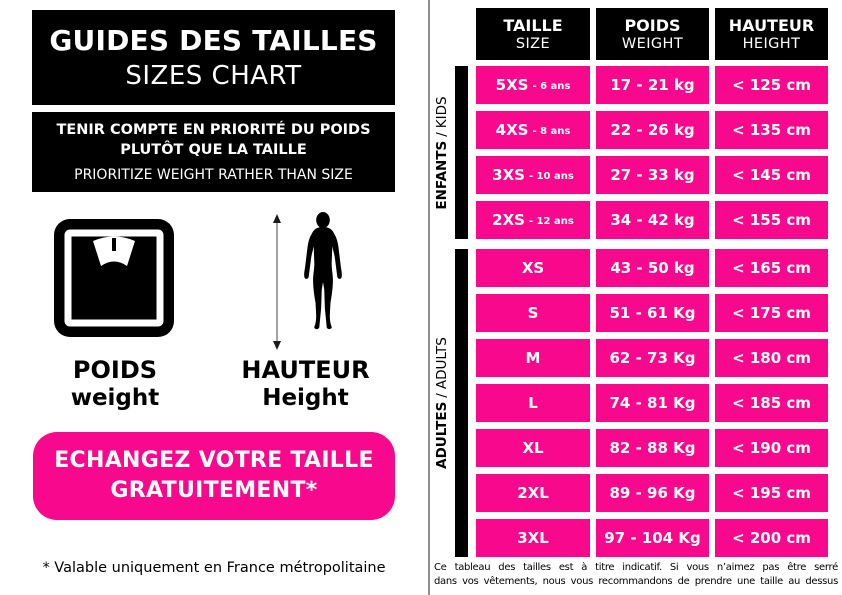 This screenshot has width=842, height=595. I want to click on weight-cell: 62 - 73 Kg, so click(652, 358).